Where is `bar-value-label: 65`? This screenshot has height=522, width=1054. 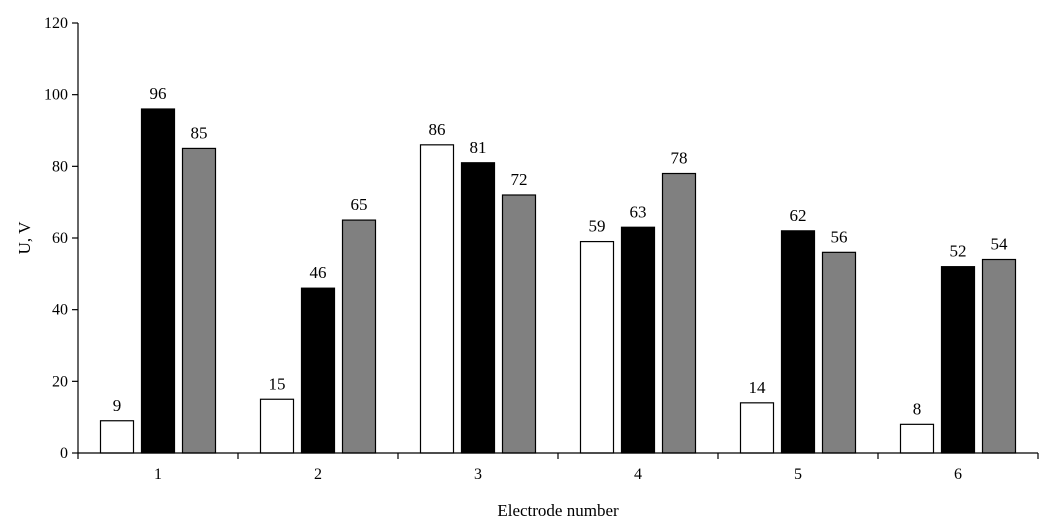 bar-value-label: 65 is located at coordinates (359, 204).